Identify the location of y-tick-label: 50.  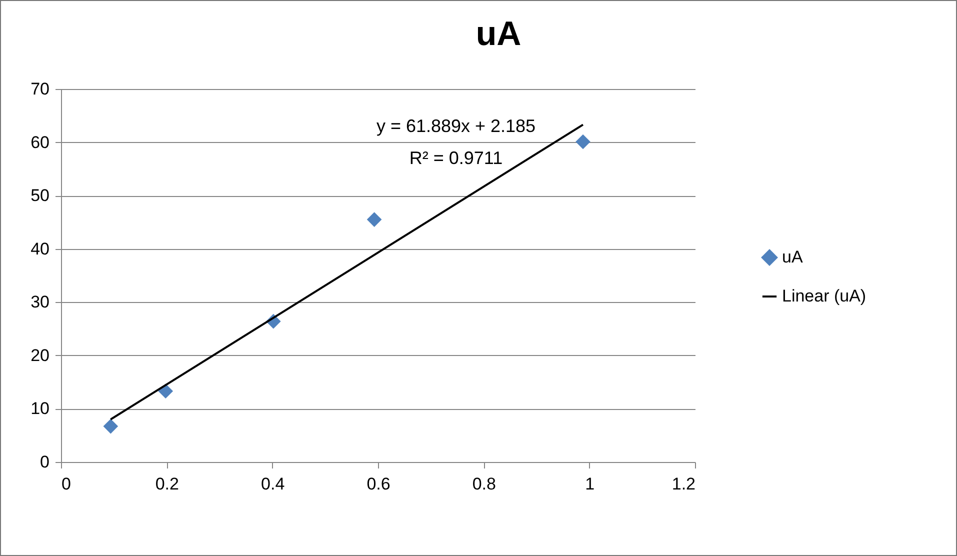
(40, 196).